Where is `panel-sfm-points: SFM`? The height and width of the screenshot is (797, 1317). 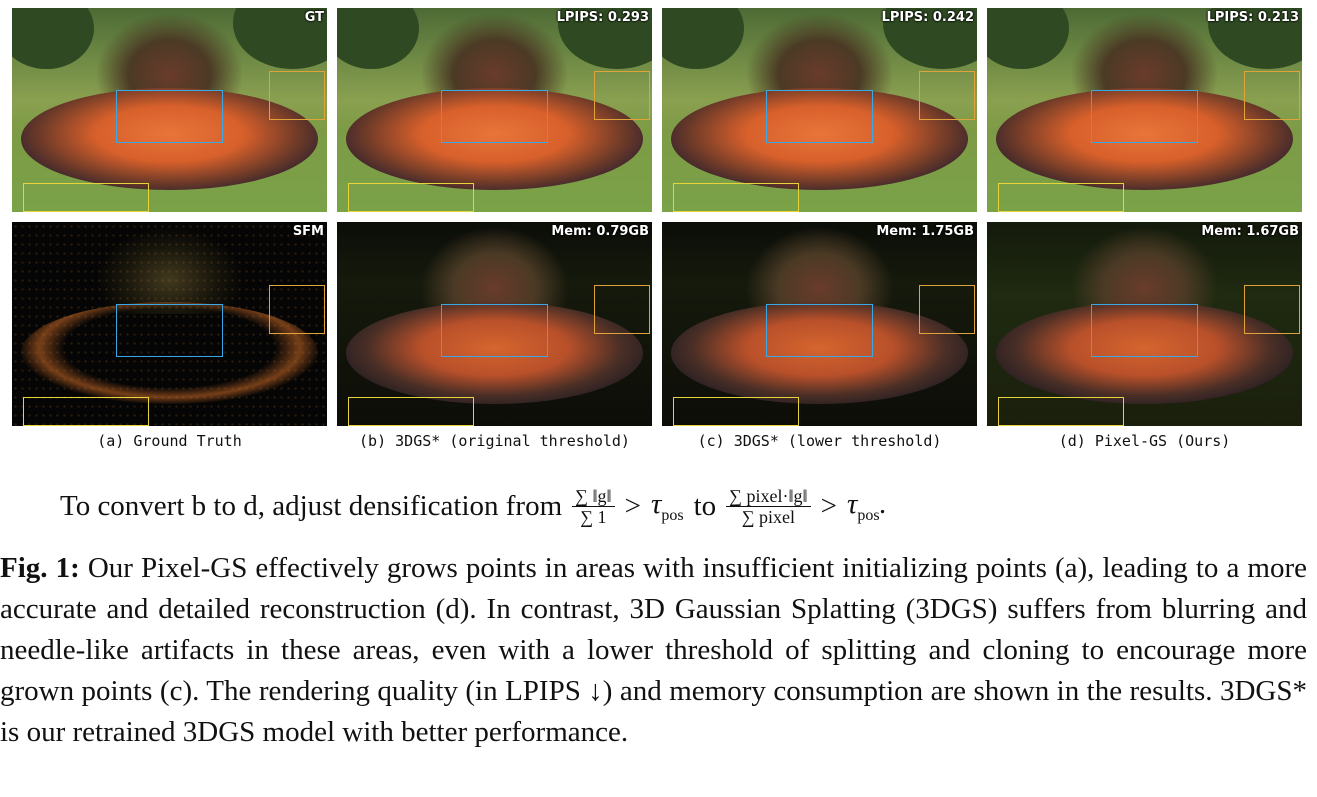
panel-sfm-points: SFM is located at coordinates (169, 324).